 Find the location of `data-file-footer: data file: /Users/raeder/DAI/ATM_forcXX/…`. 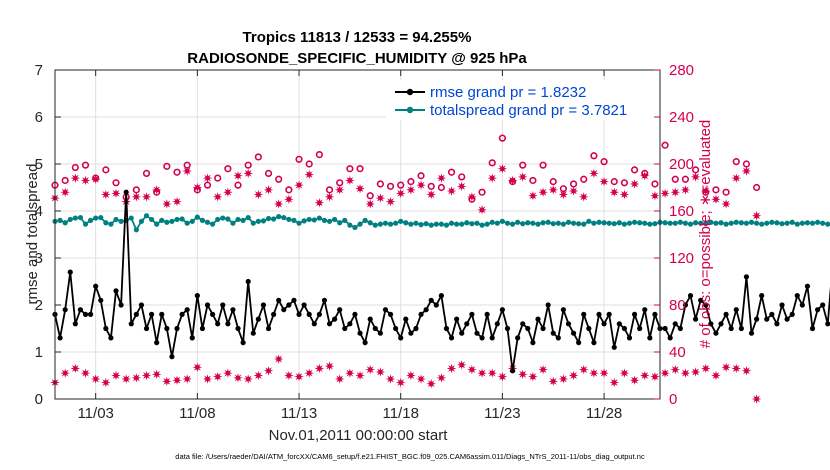

data-file-footer: data file: /Users/raeder/DAI/ATM_forcXX/… is located at coordinates (410, 456).